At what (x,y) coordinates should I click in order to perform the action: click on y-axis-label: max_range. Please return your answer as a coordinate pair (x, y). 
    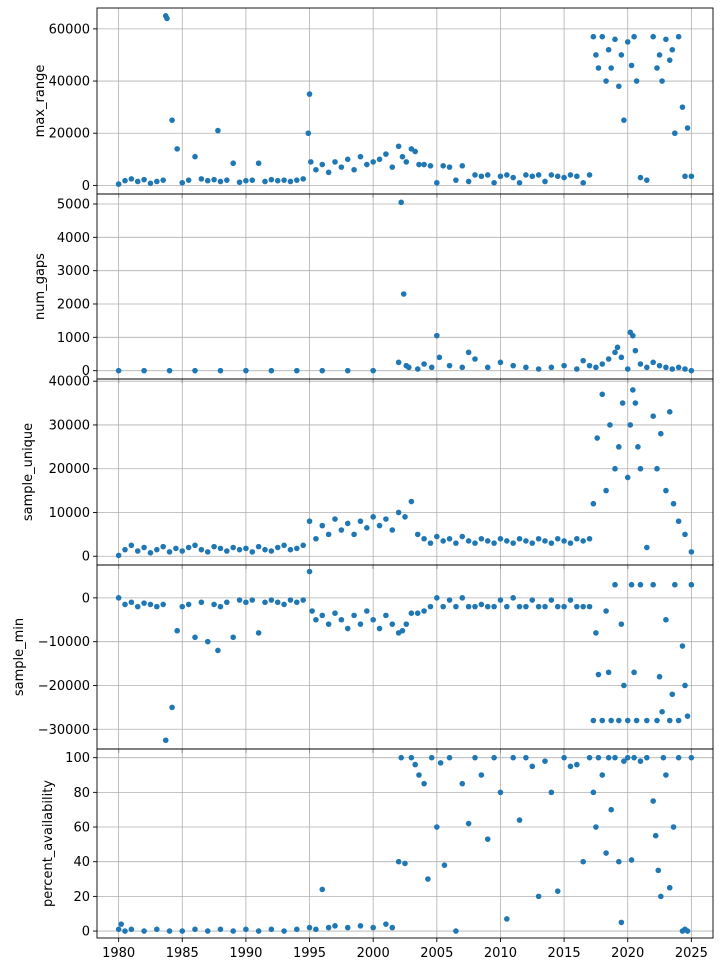
    Looking at the image, I should click on (40, 101).